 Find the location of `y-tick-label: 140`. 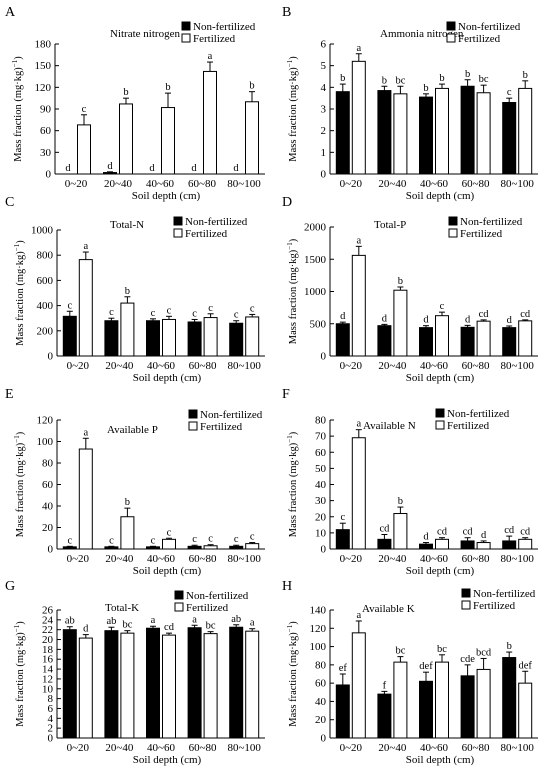

y-tick-label: 140 is located at coordinates (318, 611).